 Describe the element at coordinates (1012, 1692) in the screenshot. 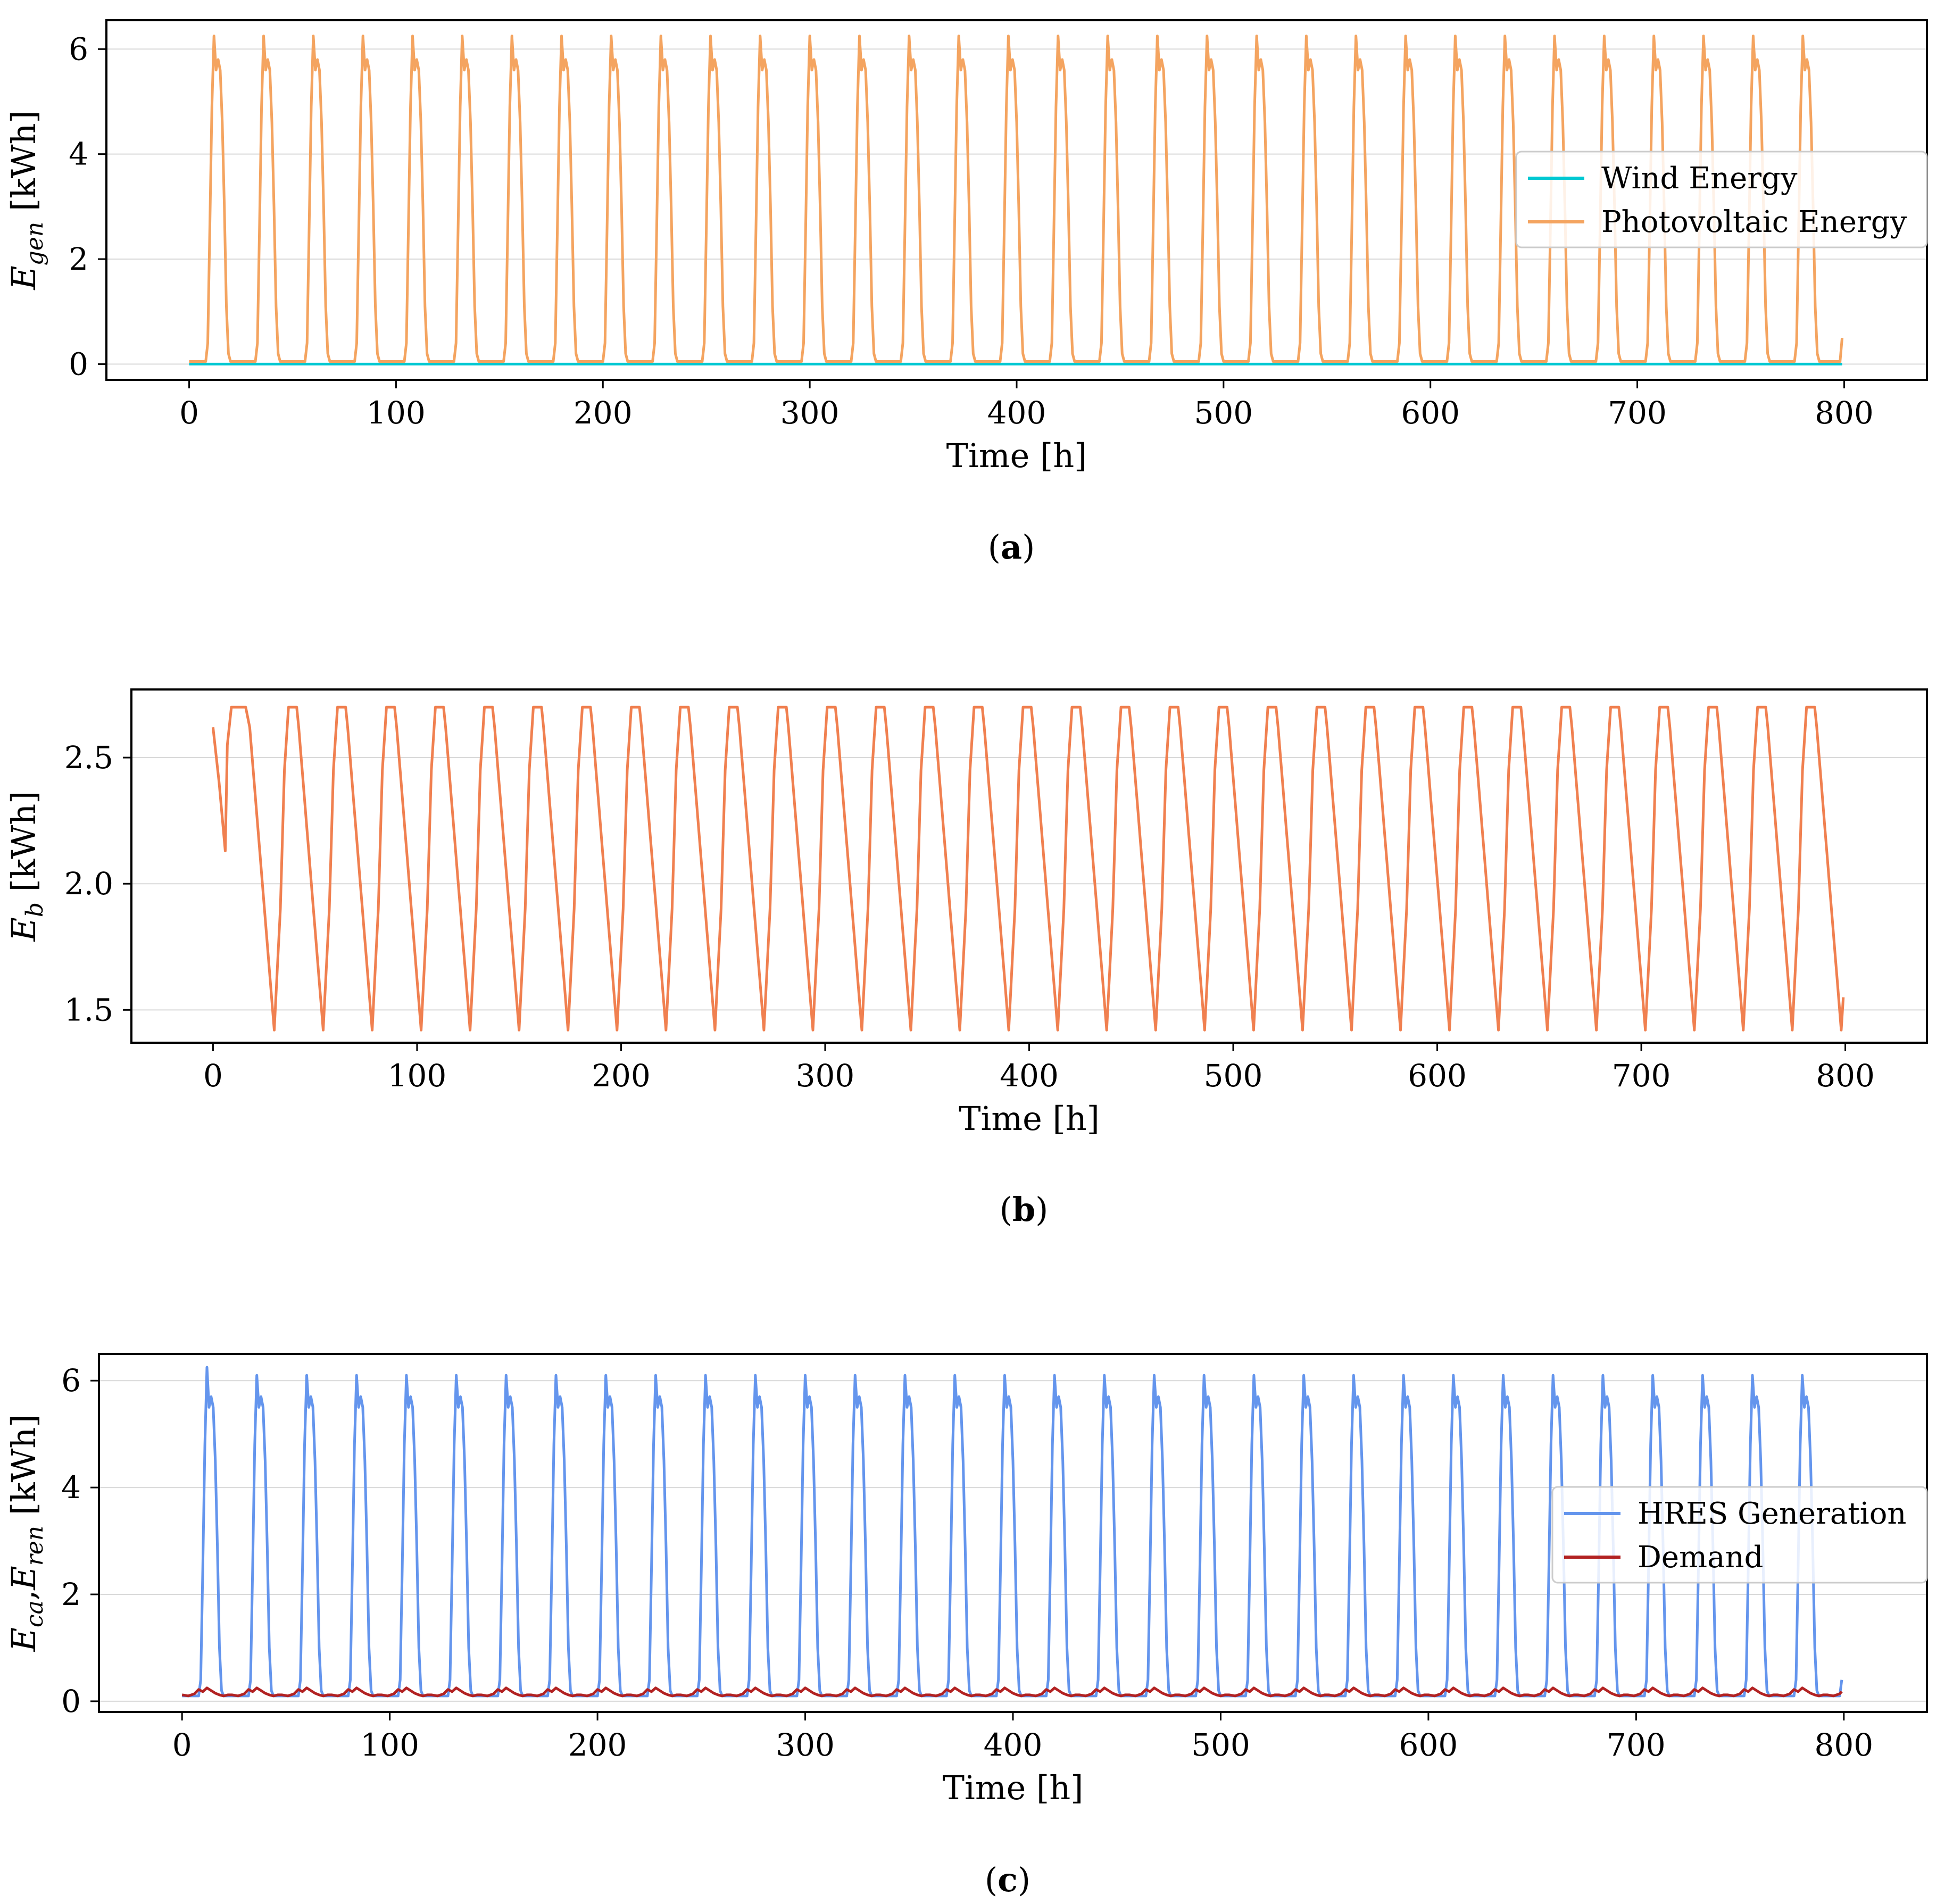

I see `series-line-demand` at that location.